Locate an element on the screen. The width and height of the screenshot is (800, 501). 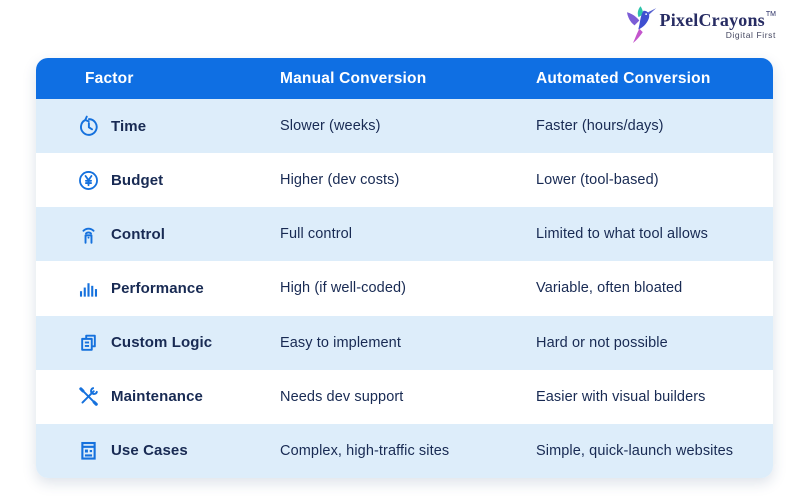
form-layout-icon is located at coordinates (88, 450).